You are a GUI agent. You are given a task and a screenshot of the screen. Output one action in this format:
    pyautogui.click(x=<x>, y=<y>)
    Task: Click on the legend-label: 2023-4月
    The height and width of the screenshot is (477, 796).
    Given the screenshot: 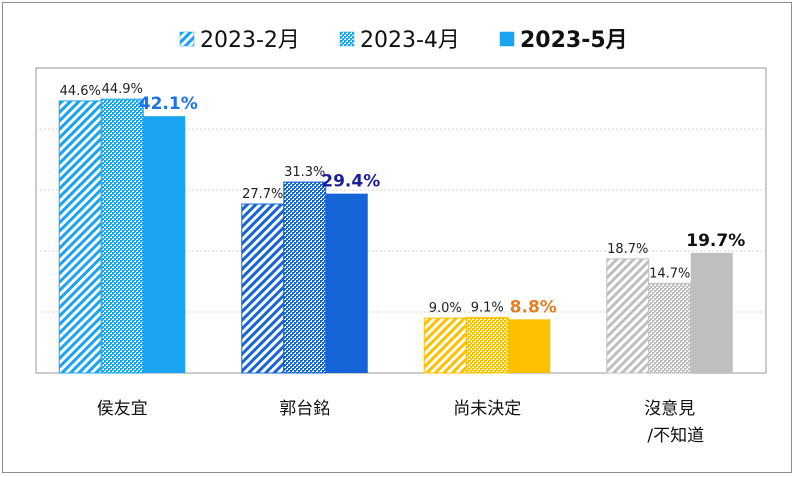 What is the action you would take?
    pyautogui.click(x=410, y=40)
    